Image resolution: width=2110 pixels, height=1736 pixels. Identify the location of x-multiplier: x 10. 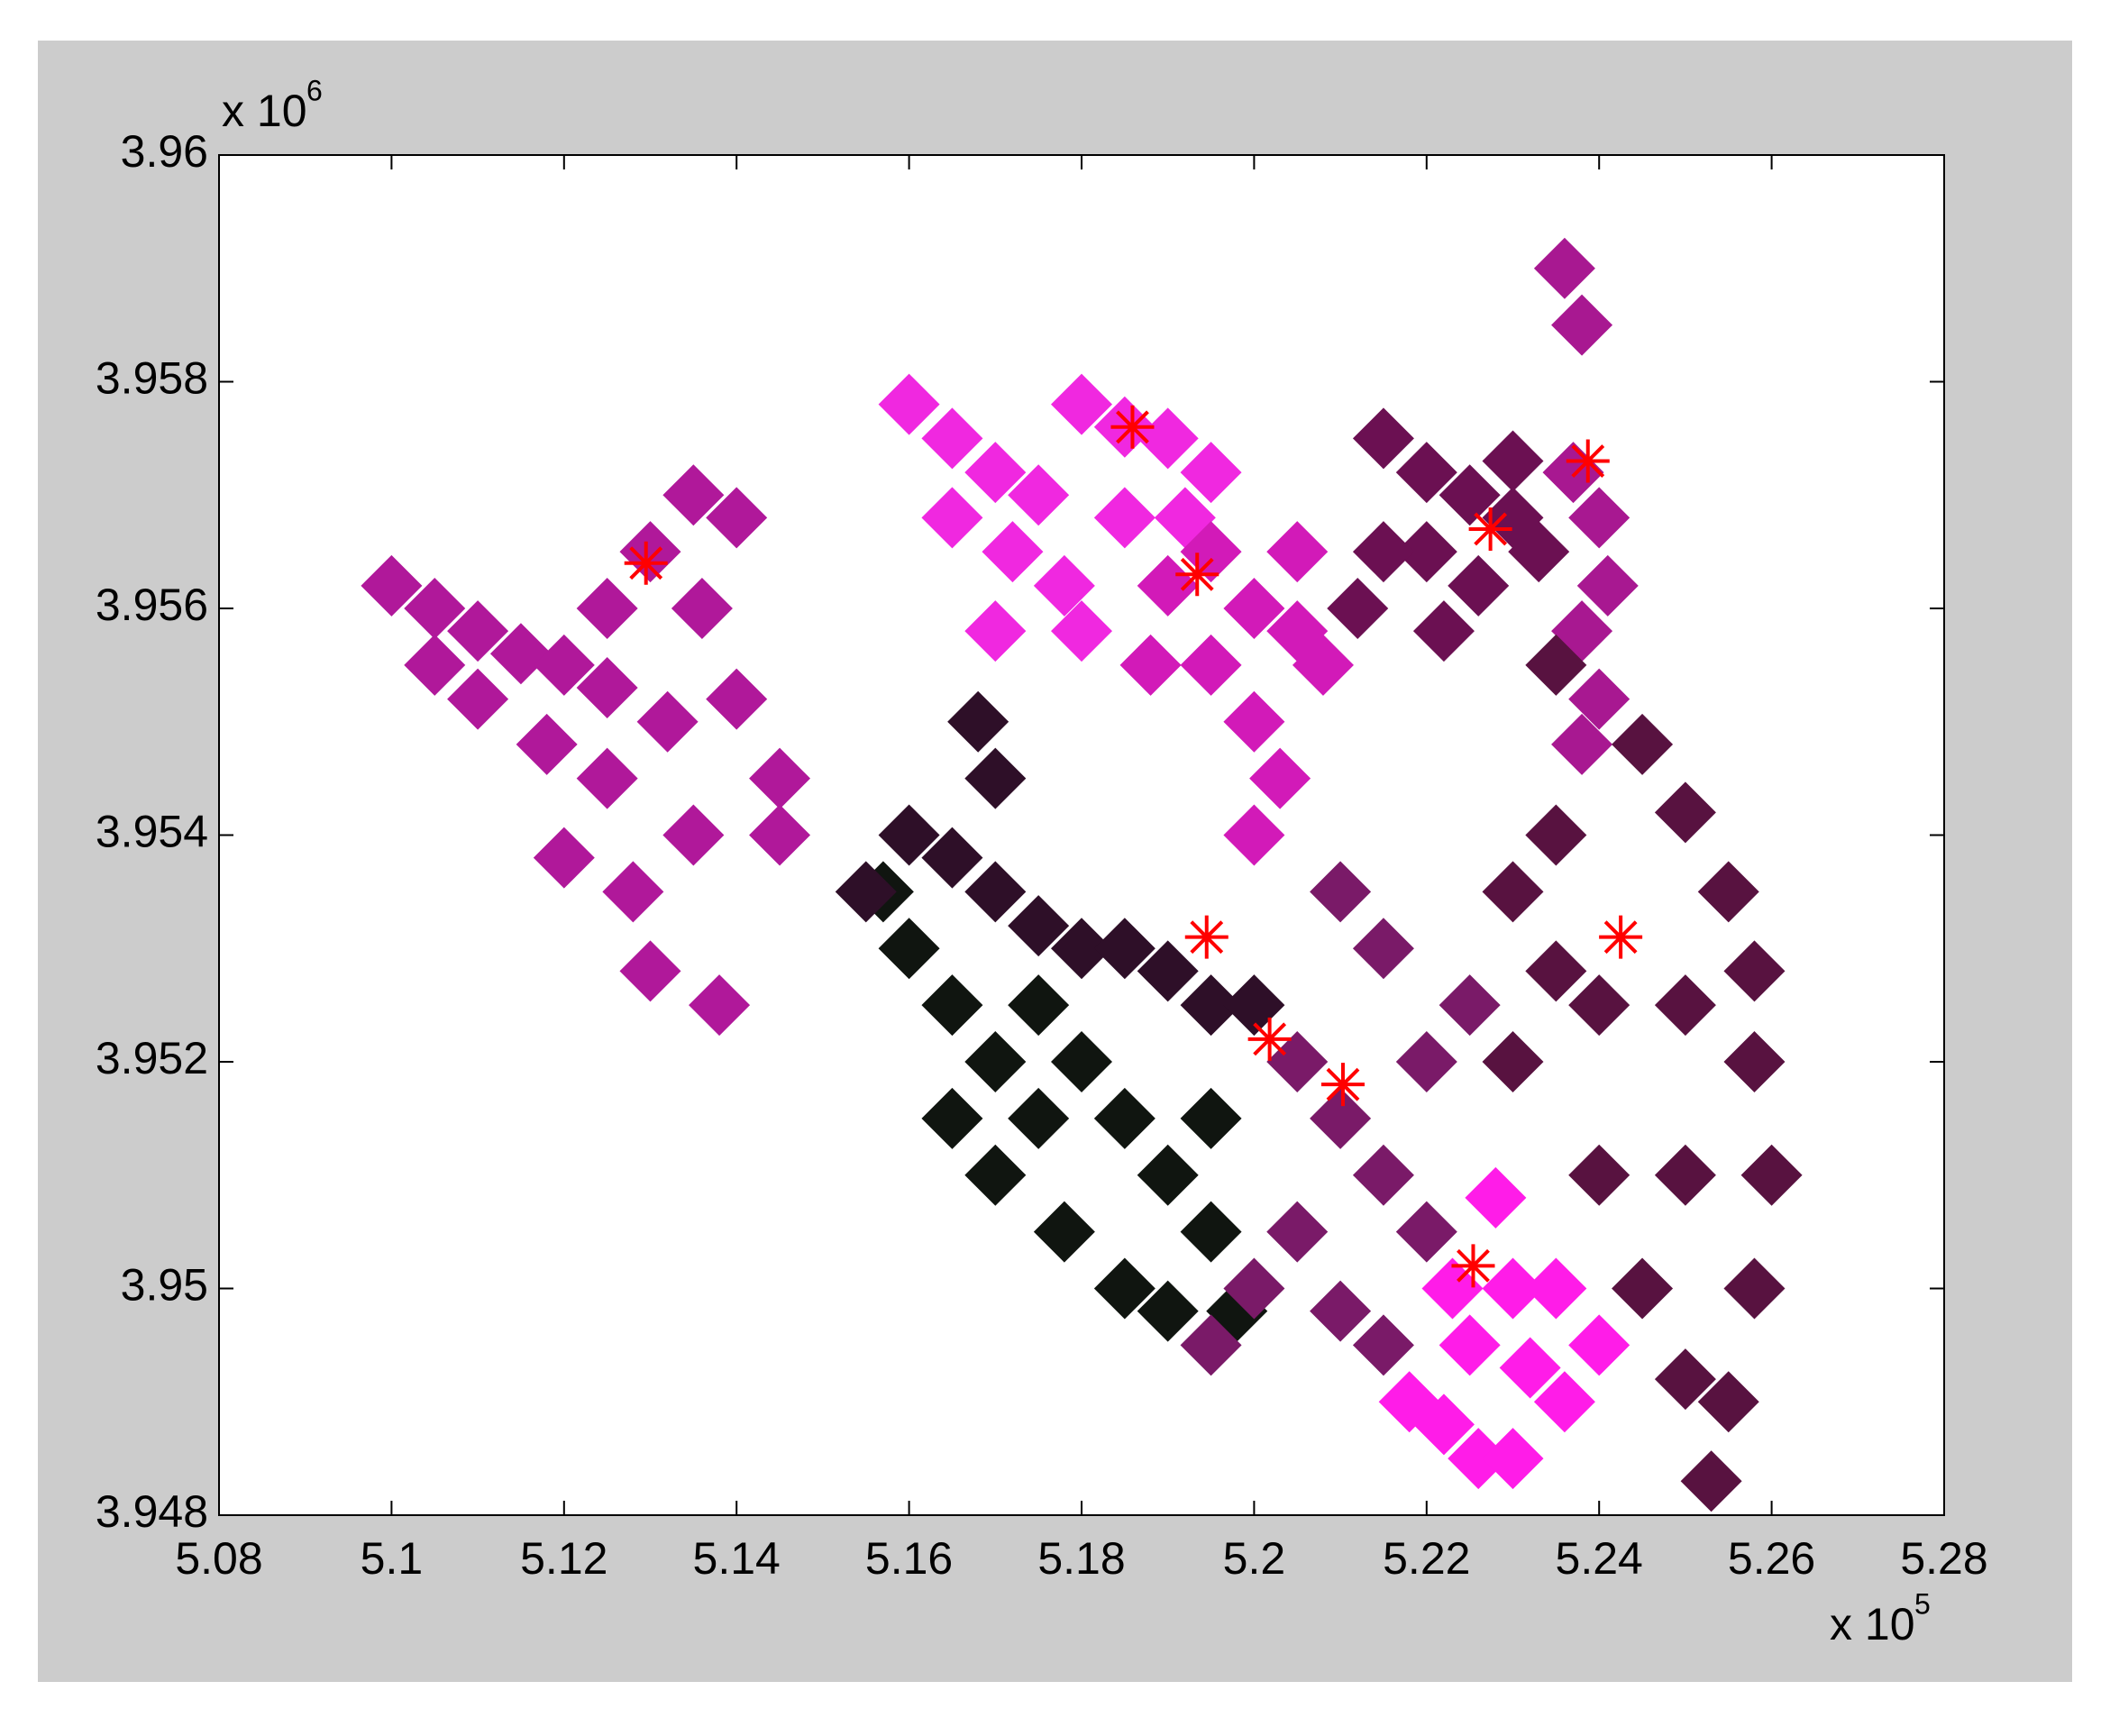
(1872, 1624).